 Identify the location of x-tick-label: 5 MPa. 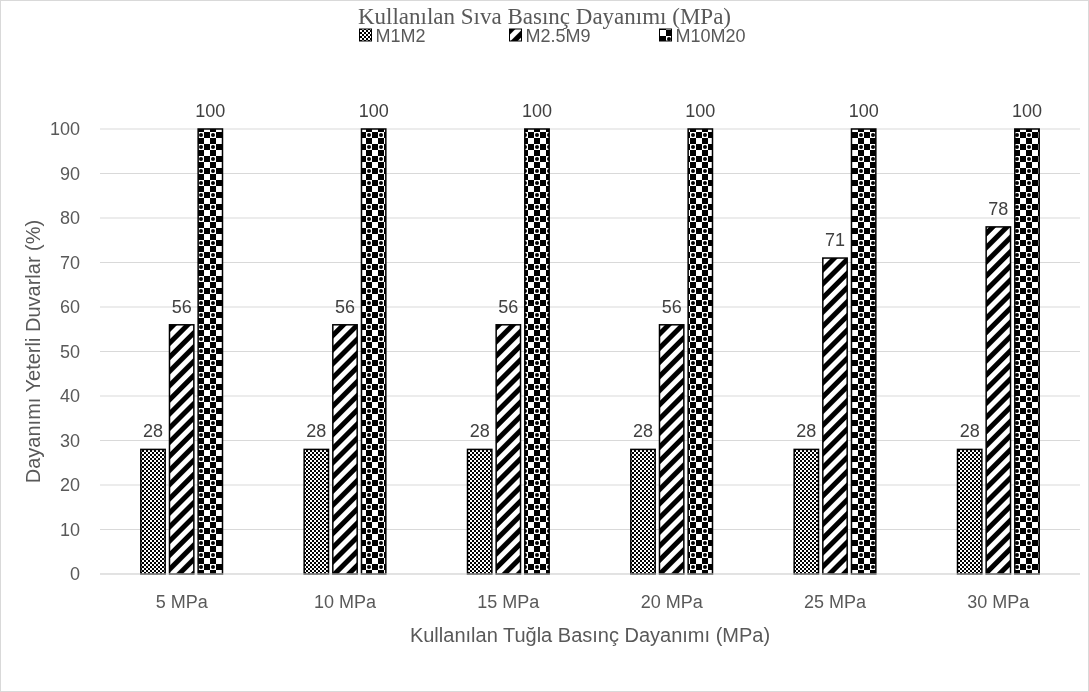
(182, 602).